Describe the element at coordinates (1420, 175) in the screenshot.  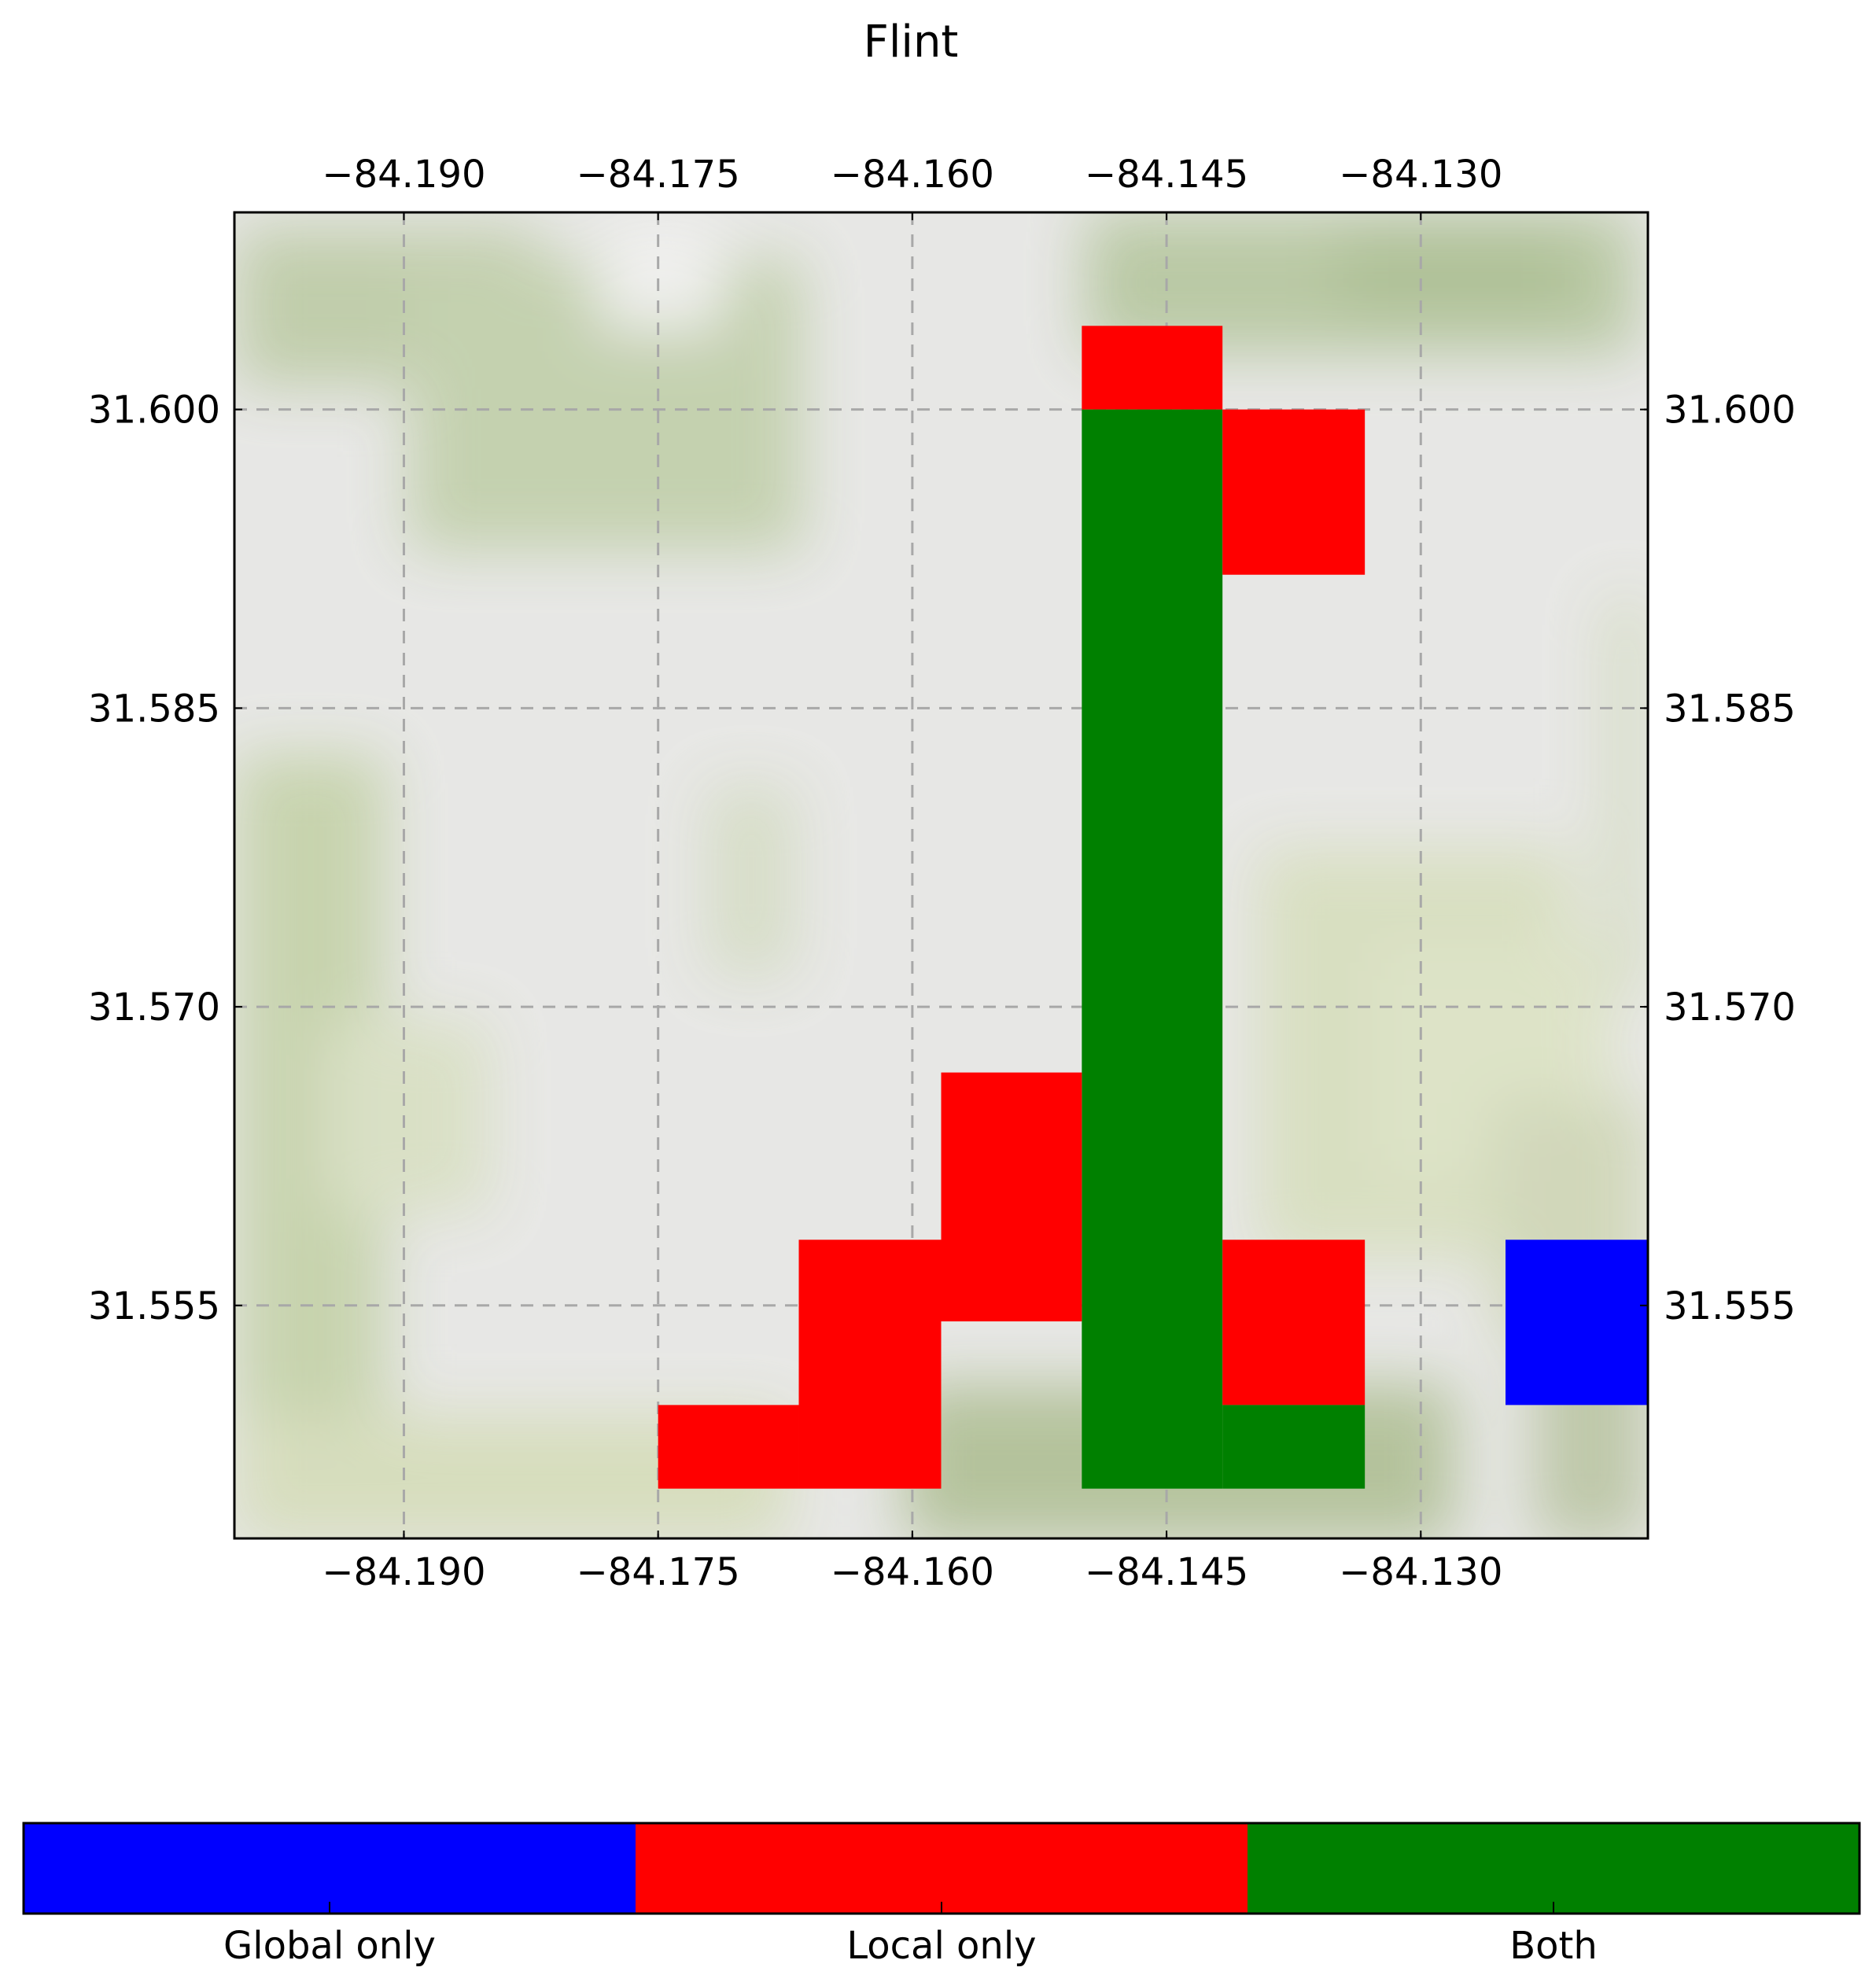
I see `x-tick-label-top-4: −84.130` at that location.